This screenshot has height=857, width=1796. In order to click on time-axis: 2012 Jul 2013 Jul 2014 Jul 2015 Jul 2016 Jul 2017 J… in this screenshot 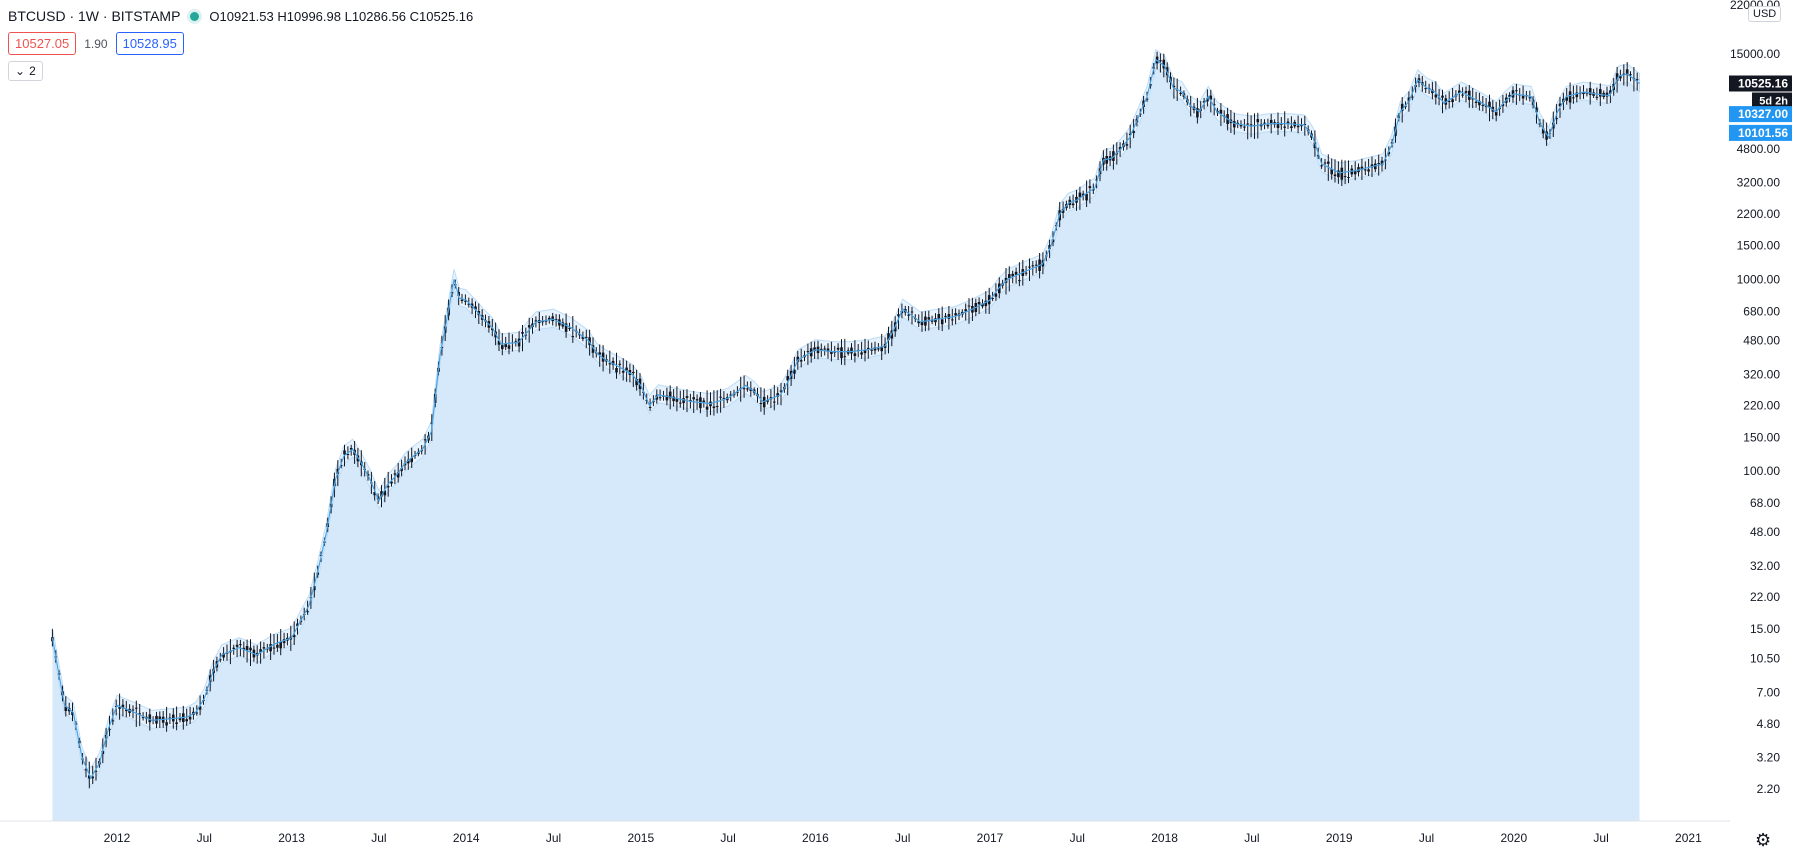, I will do `click(903, 838)`.